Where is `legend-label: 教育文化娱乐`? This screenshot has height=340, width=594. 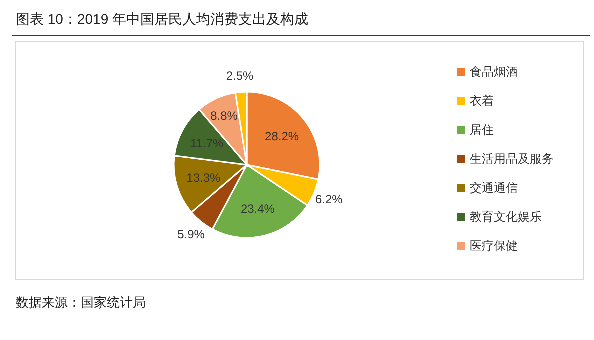
legend-label: 教育文化娱乐 is located at coordinates (506, 217).